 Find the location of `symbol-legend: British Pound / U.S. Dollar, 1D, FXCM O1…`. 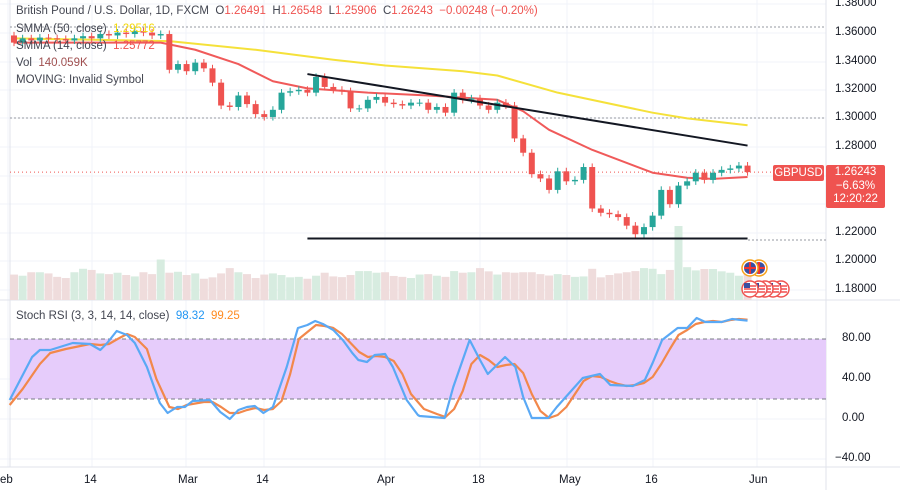

symbol-legend: British Pound / U.S. Dollar, 1D, FXCM O1… is located at coordinates (277, 11).